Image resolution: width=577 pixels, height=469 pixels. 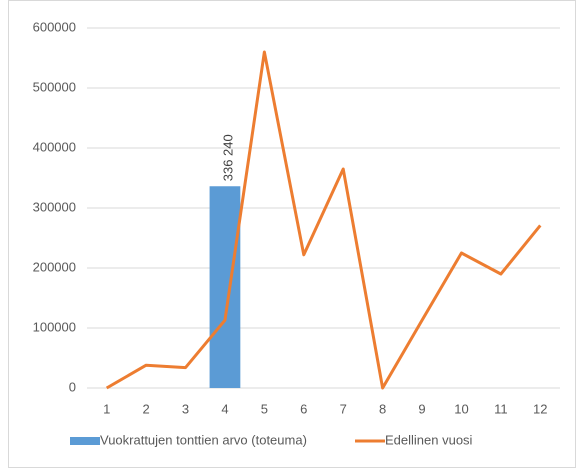 I want to click on y-tick-label: 400000, so click(x=54, y=146).